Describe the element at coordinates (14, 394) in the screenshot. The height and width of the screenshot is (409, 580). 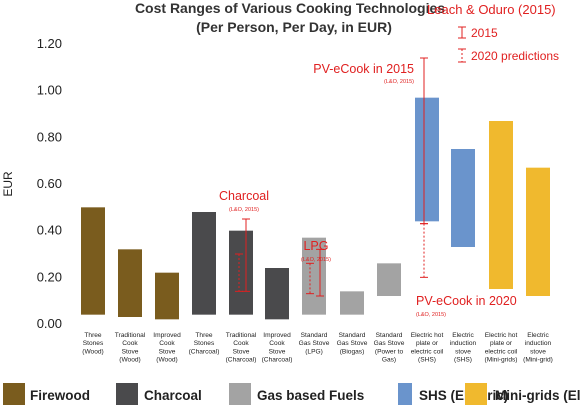
I see `legend-swatch-firewood` at that location.